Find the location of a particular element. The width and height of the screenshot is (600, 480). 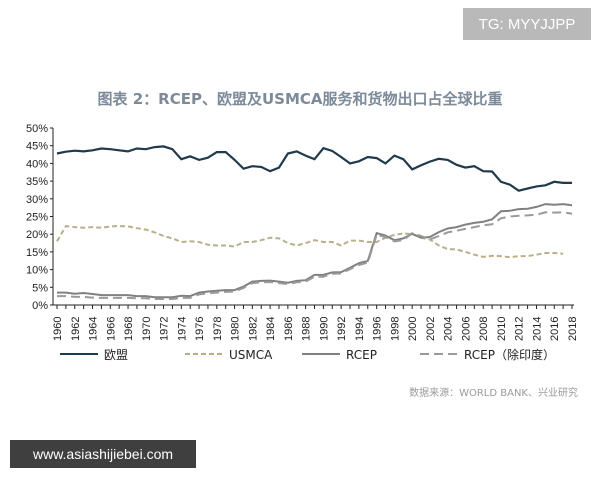

x-tick-label: 1970 is located at coordinates (147, 329).